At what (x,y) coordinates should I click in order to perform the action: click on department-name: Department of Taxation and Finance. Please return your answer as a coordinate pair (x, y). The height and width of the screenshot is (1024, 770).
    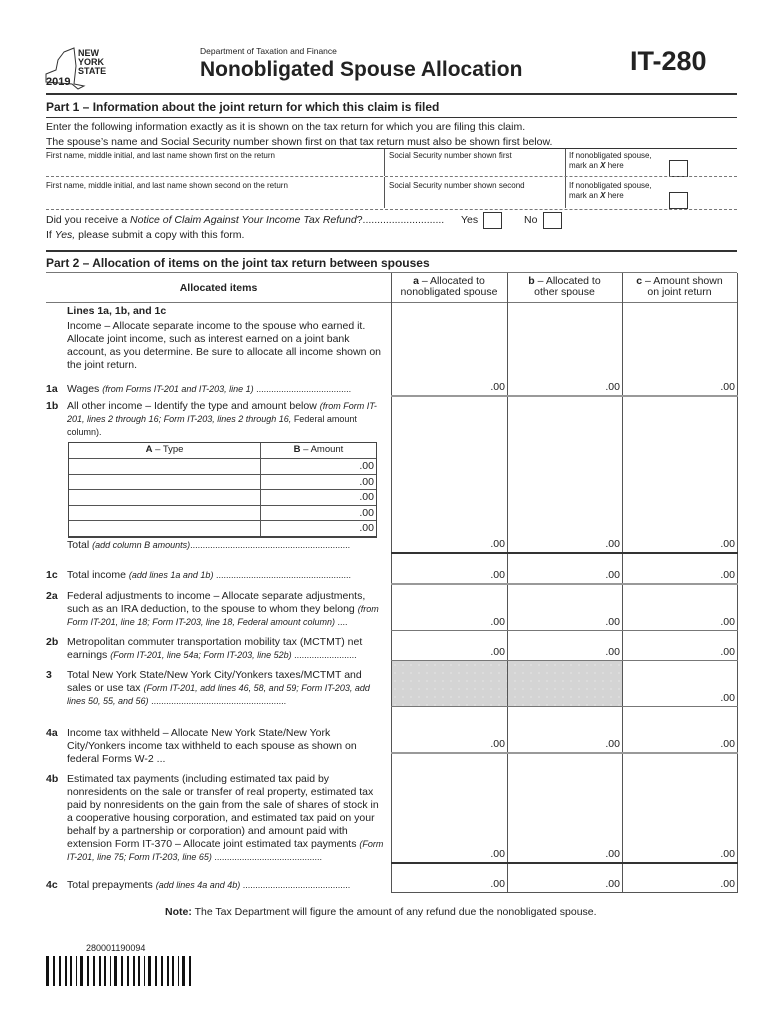
    Looking at the image, I should click on (268, 51).